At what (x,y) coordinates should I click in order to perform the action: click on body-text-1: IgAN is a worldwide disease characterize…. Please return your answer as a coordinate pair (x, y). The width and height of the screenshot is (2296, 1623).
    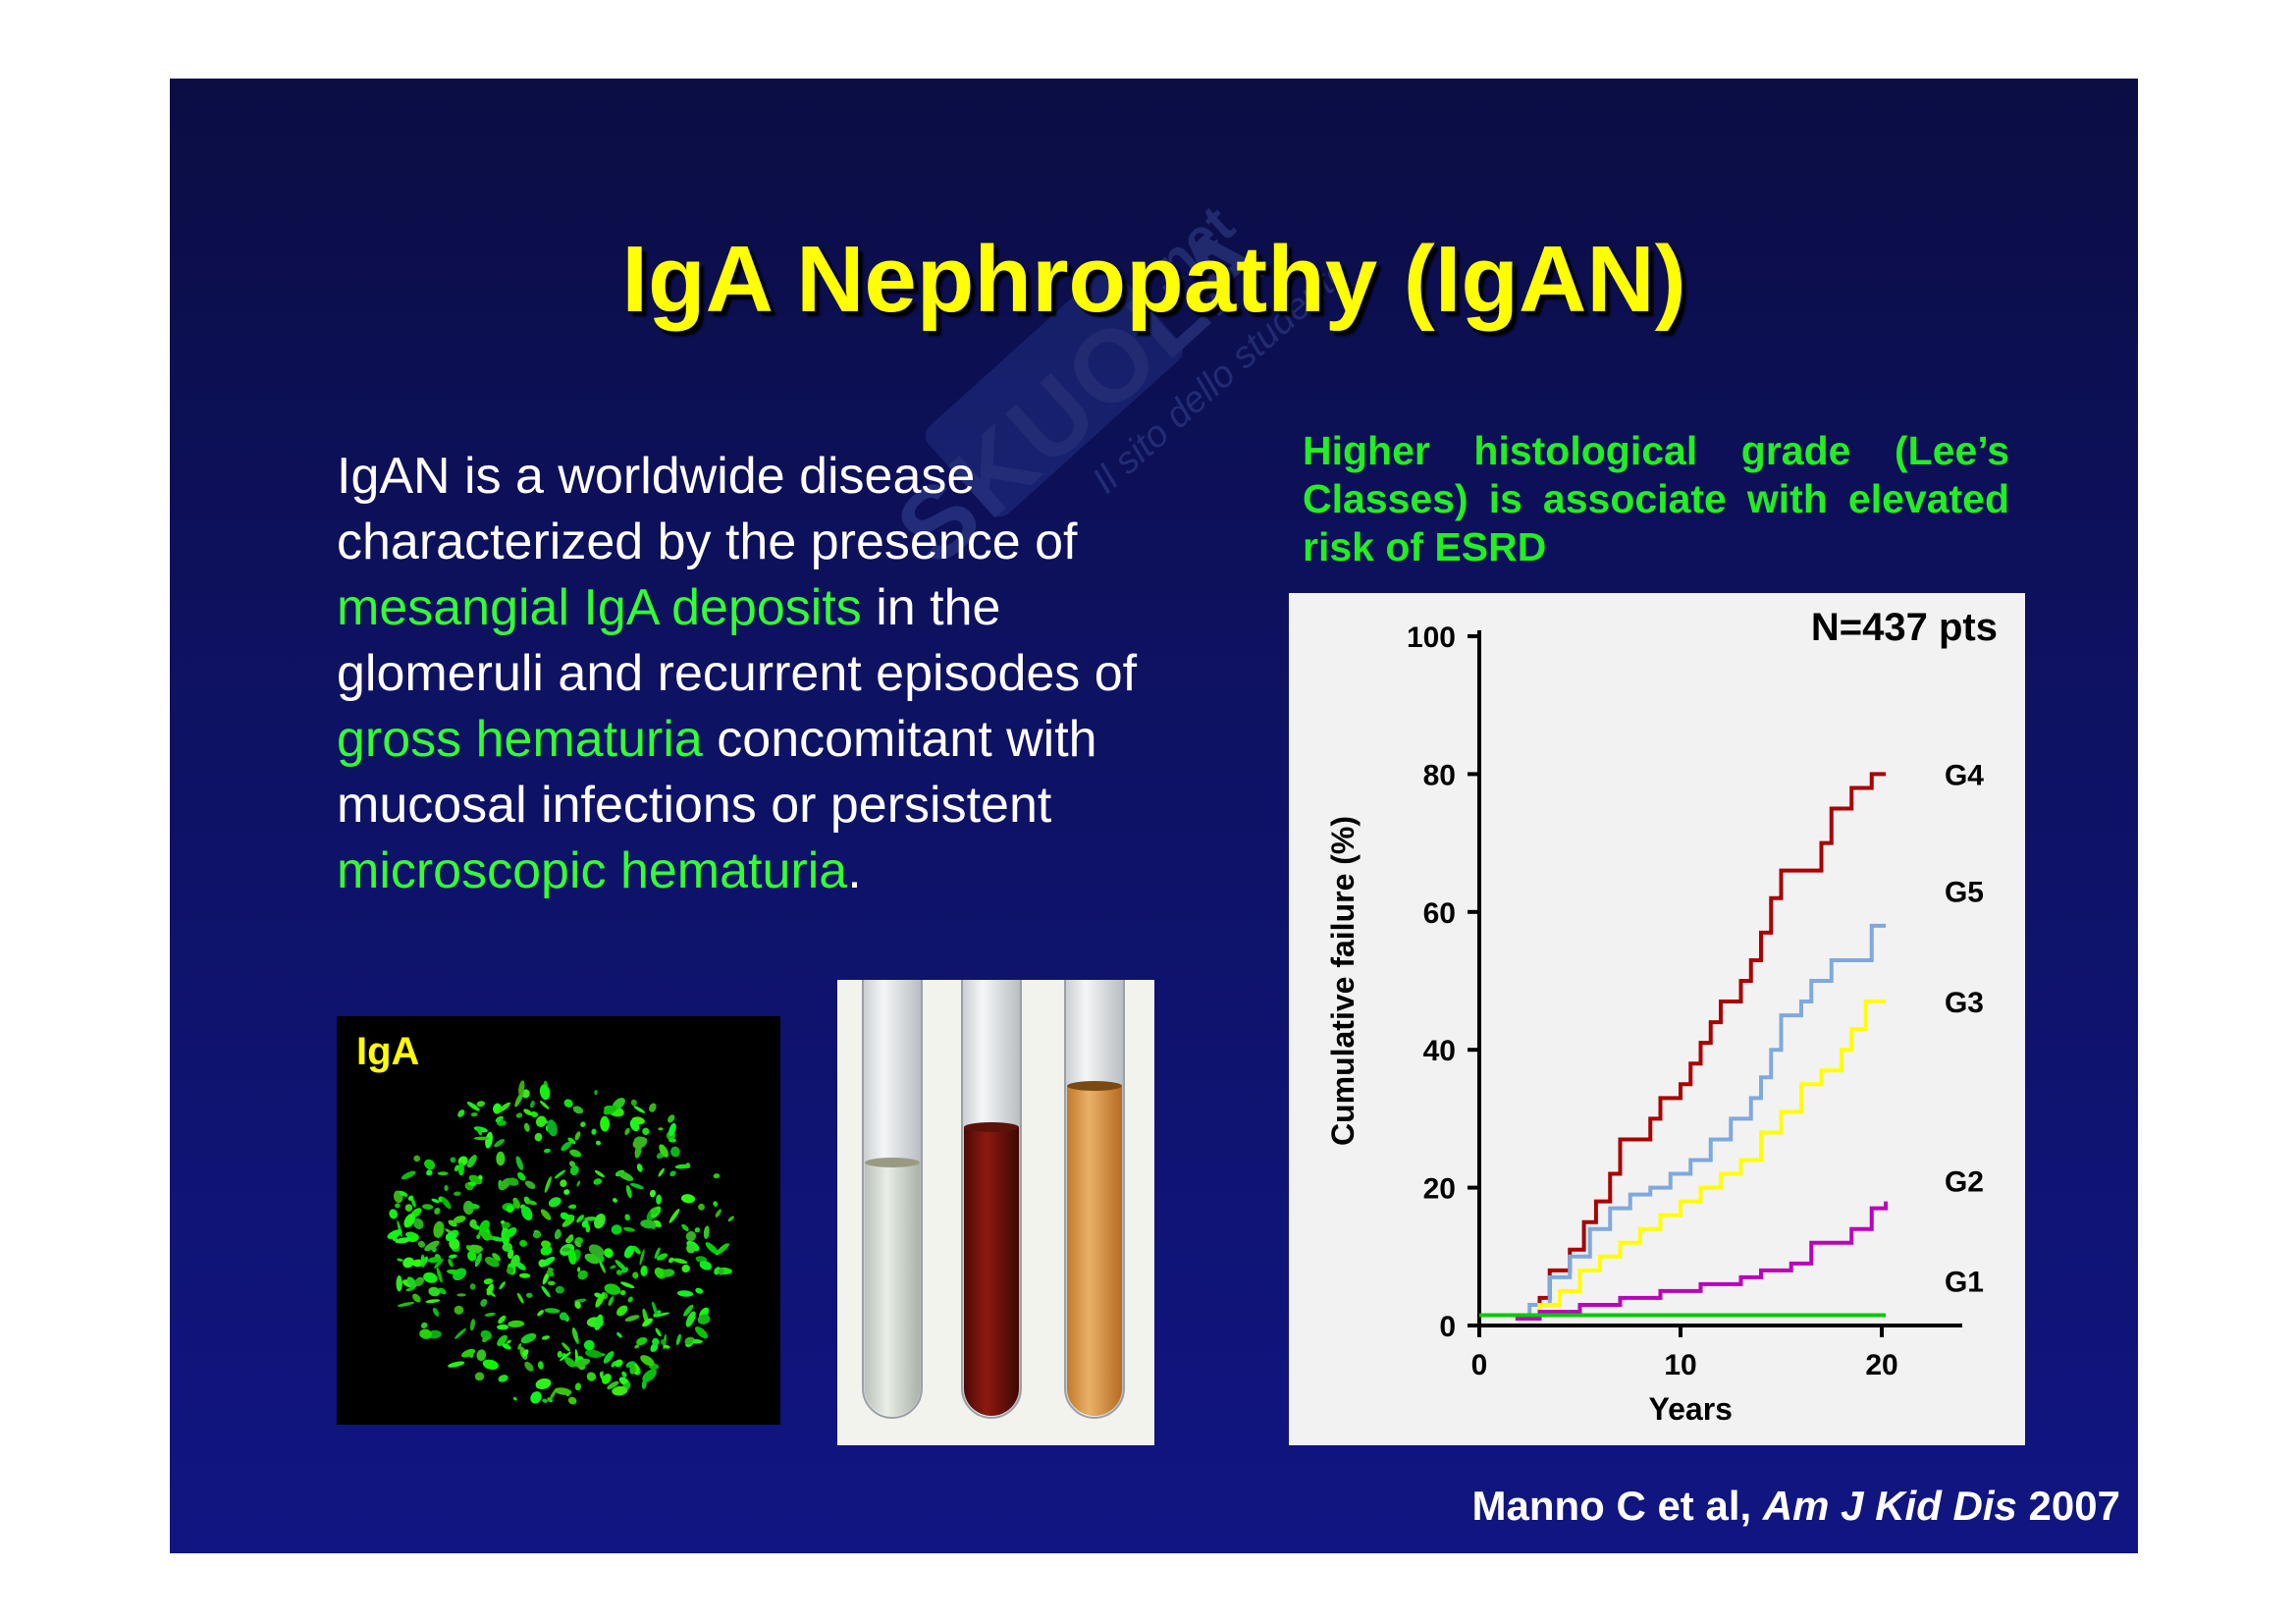
    Looking at the image, I should click on (708, 509).